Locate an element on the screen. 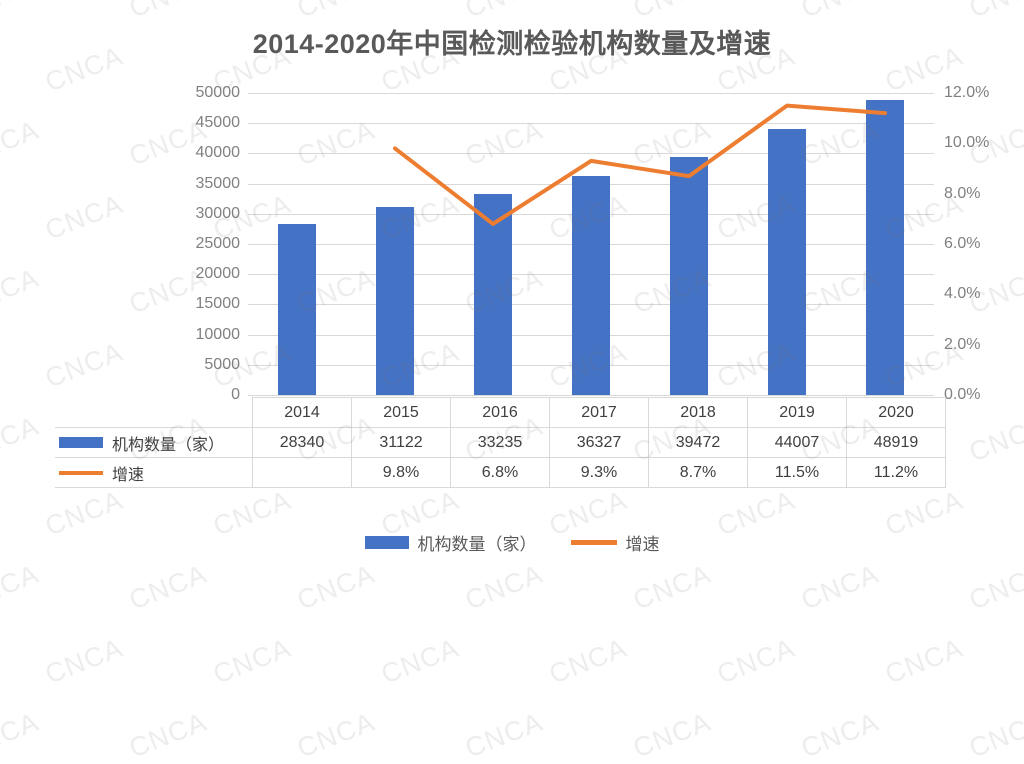 The height and width of the screenshot is (764, 1024). table-lead-growth-label: 增速 is located at coordinates (128, 475).